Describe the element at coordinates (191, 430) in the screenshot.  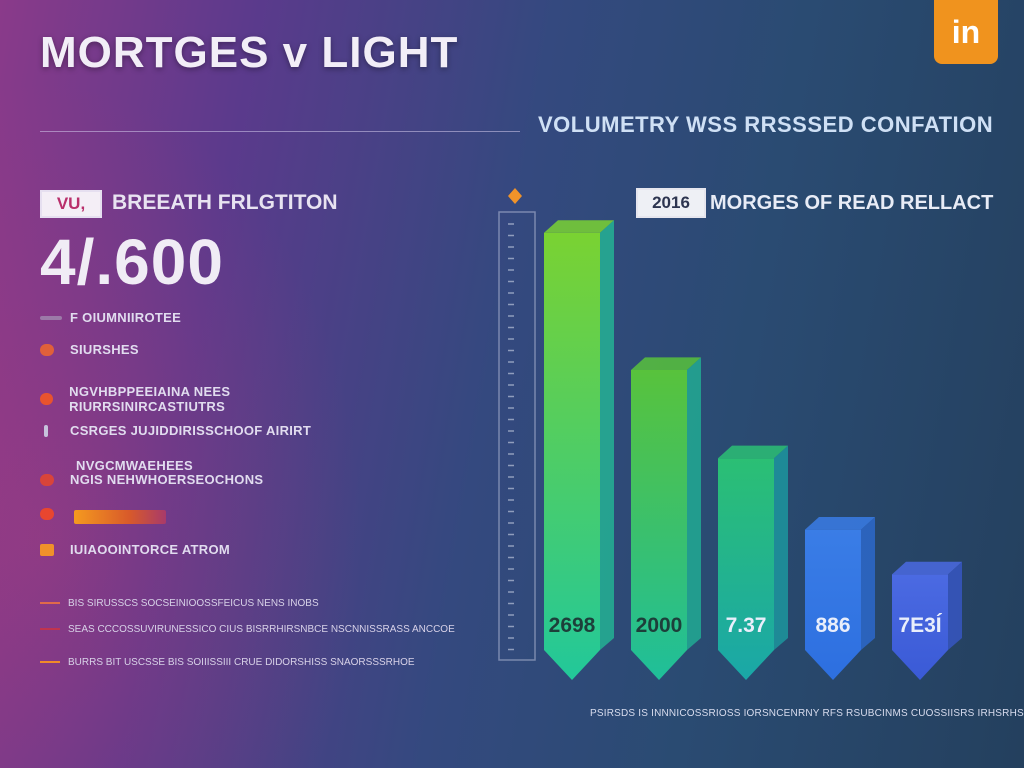
I see `legend-item-label: CSRGES JUJIDDIRISSCHOOF AIRIRT` at that location.